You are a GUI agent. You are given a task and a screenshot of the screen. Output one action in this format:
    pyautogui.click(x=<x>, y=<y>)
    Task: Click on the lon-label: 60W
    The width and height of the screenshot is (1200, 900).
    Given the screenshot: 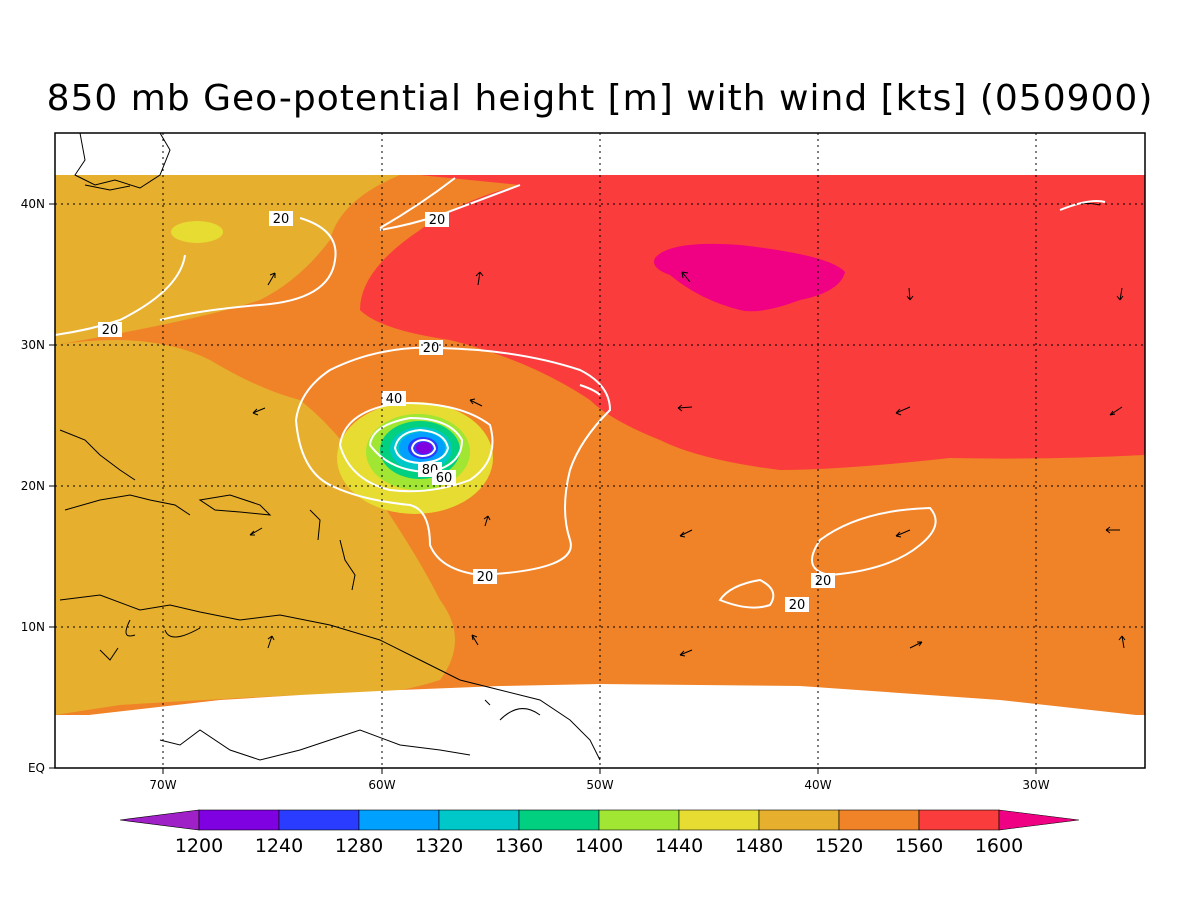 What is the action you would take?
    pyautogui.click(x=381, y=785)
    